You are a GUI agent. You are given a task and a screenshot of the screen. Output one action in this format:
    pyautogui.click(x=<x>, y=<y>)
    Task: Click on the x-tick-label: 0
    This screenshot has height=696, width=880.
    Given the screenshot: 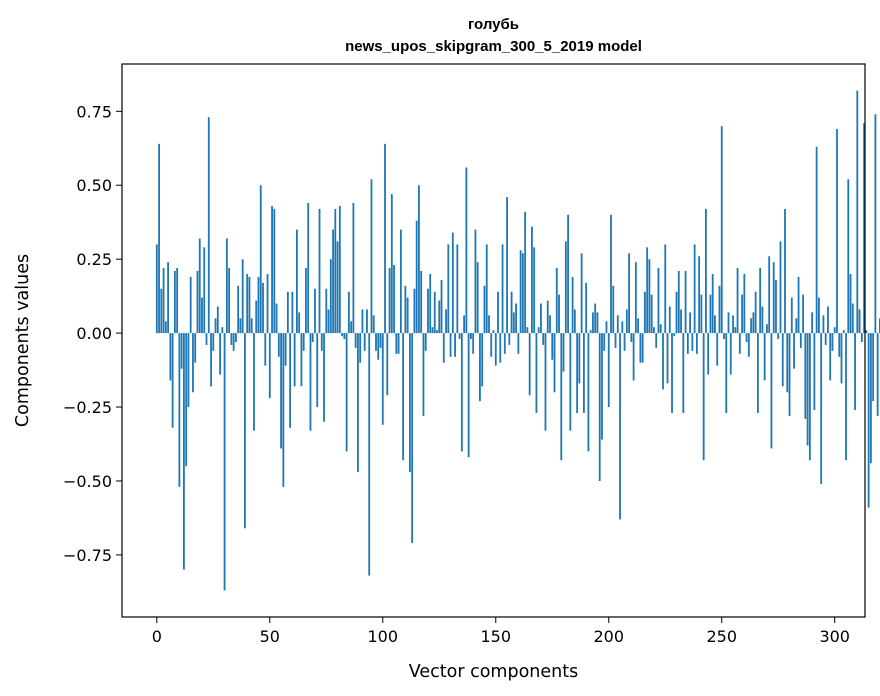 What is the action you would take?
    pyautogui.click(x=157, y=636)
    